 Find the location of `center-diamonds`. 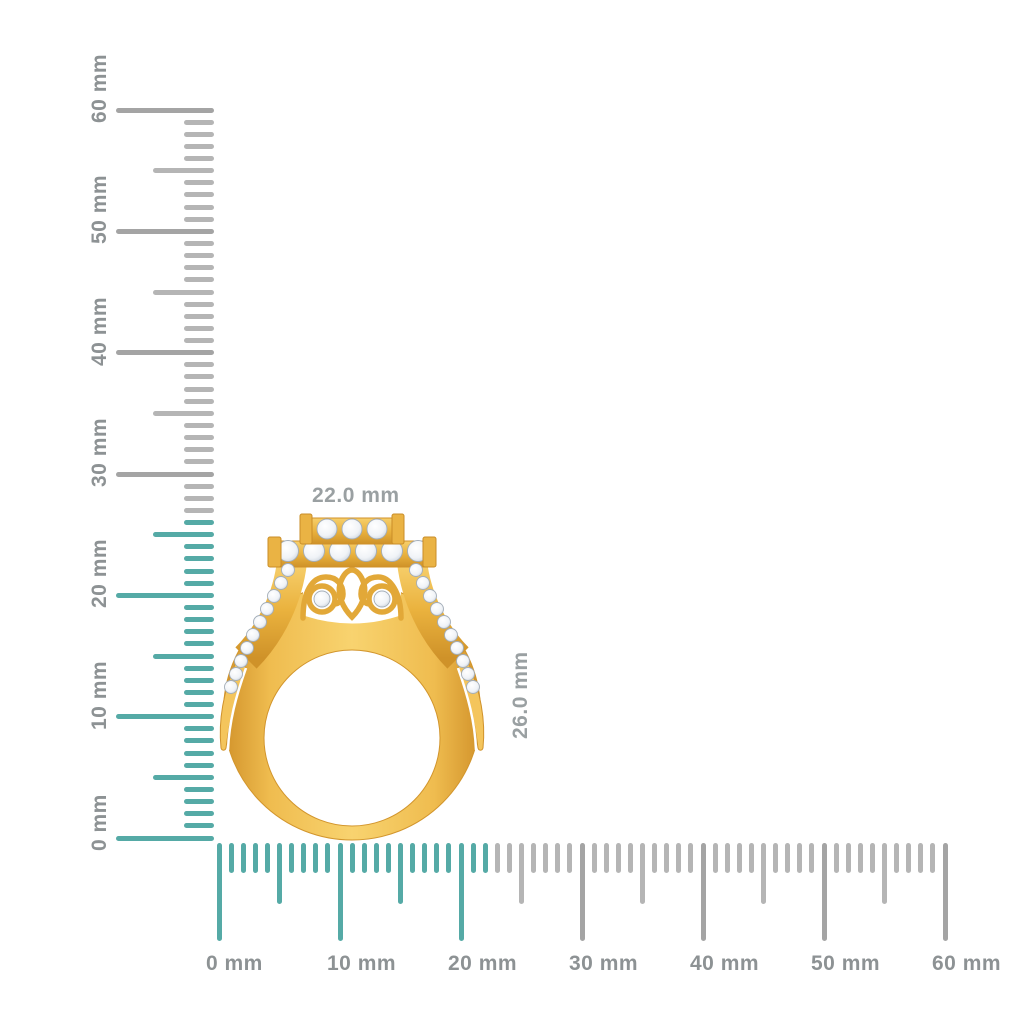

center-diamonds is located at coordinates (352, 529).